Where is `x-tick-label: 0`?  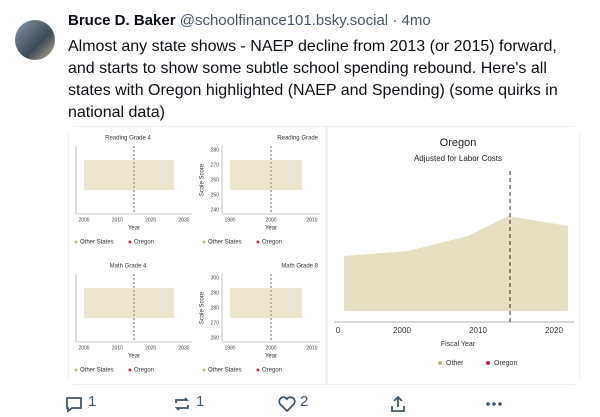
x-tick-label: 0 is located at coordinates (338, 330).